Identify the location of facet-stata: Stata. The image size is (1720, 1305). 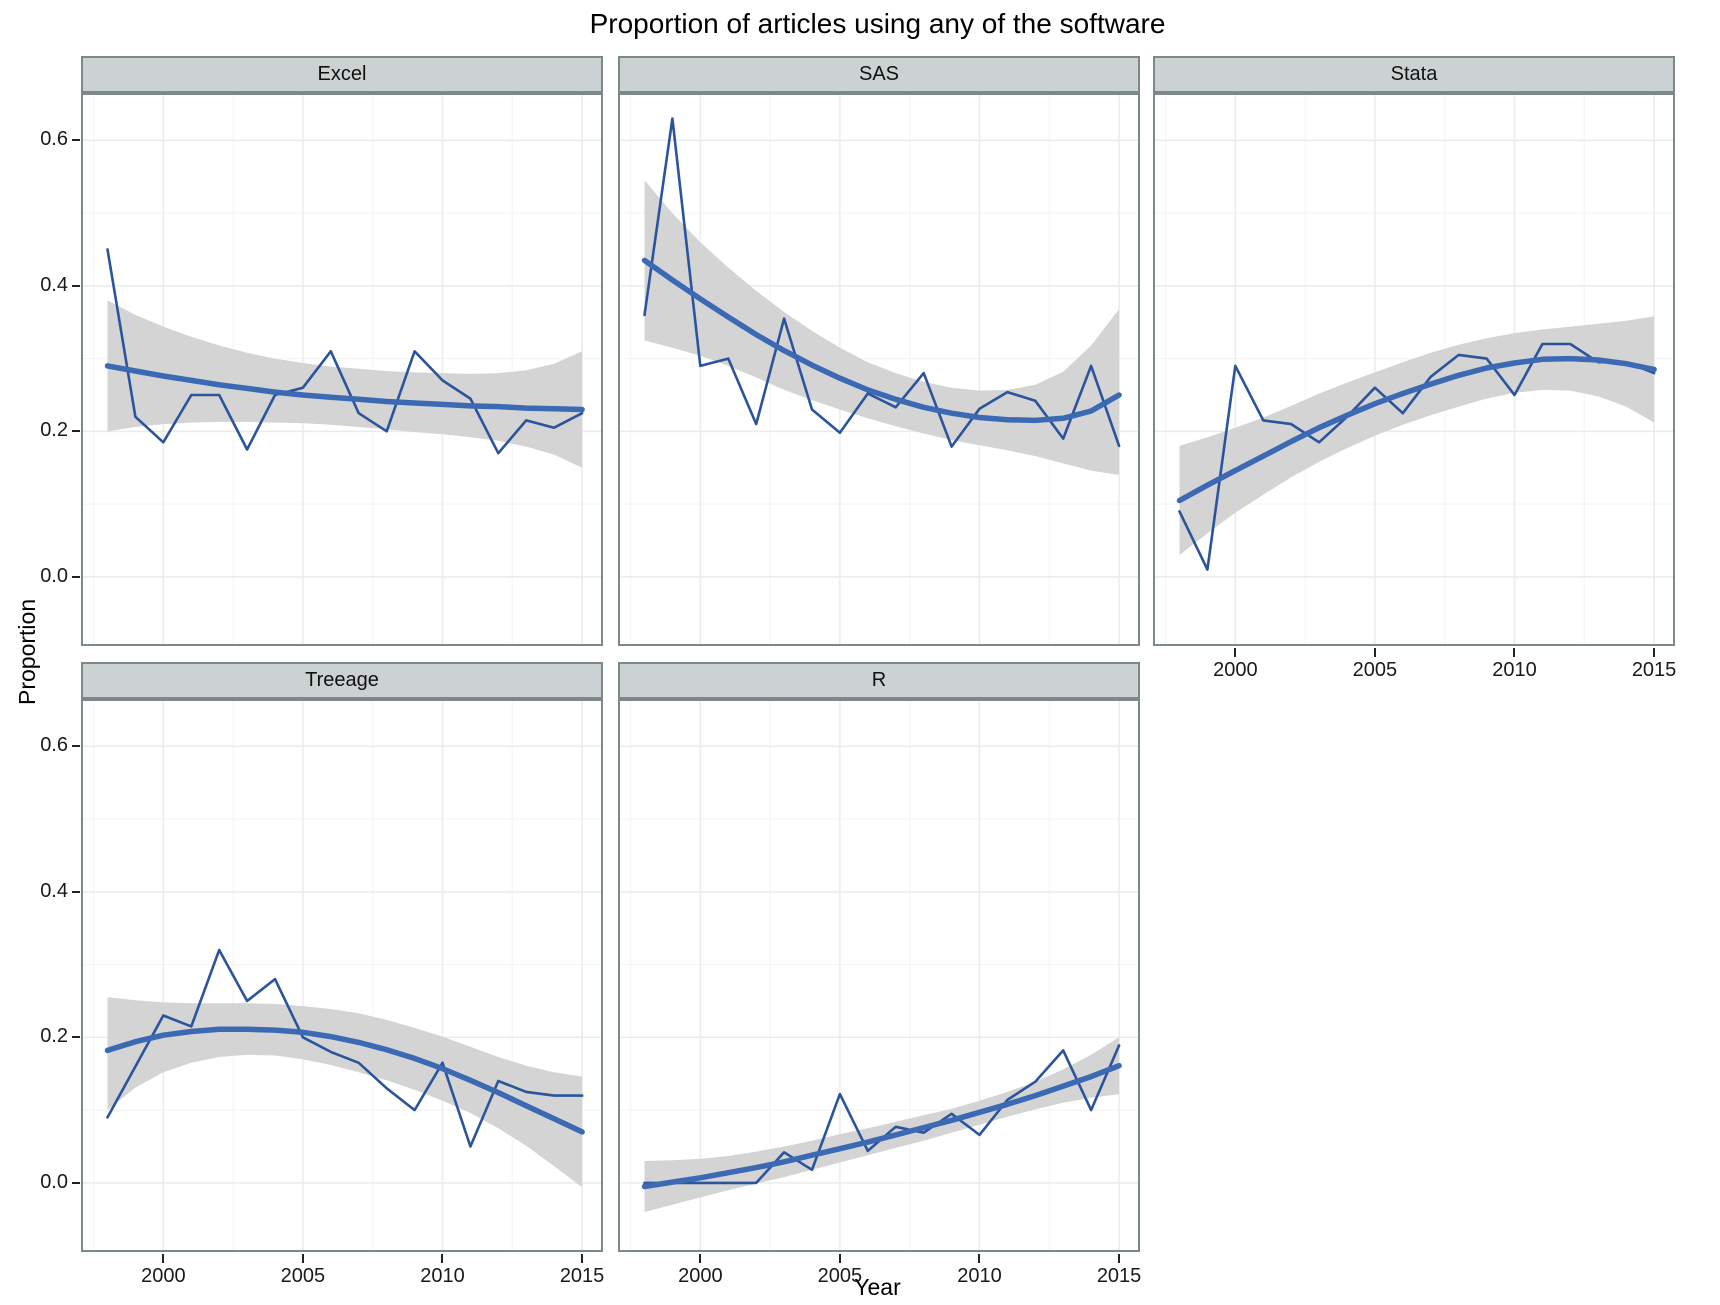
(1414, 351).